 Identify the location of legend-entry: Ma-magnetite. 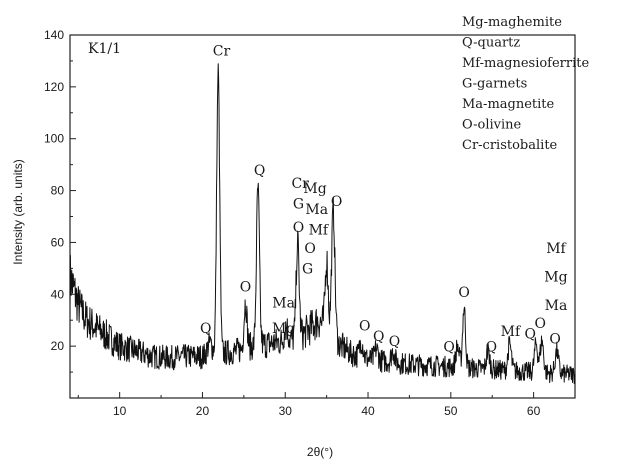
(508, 104).